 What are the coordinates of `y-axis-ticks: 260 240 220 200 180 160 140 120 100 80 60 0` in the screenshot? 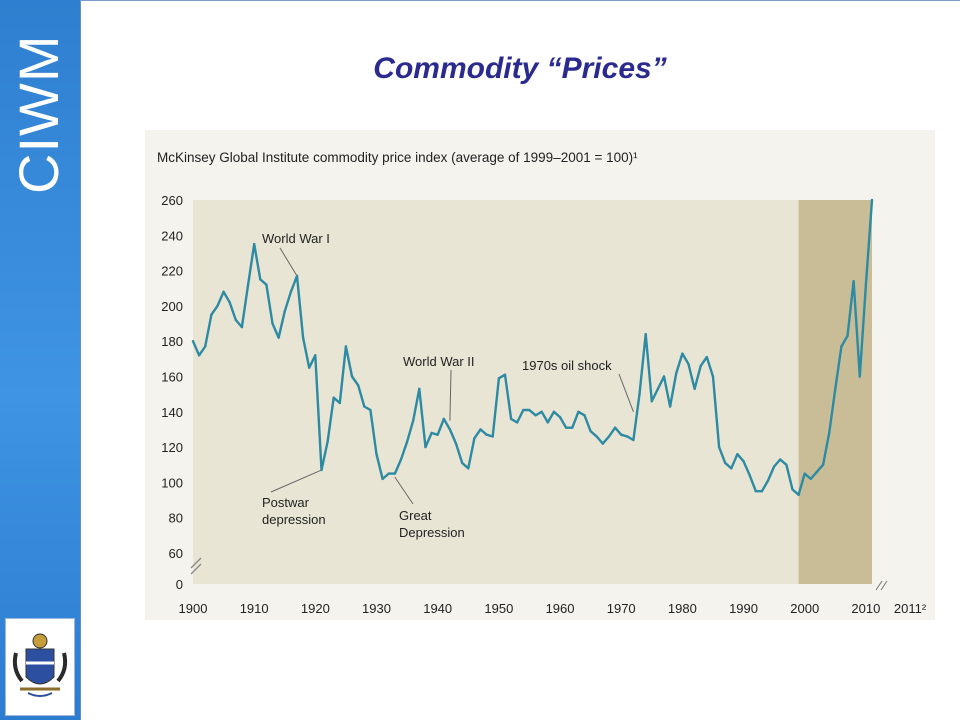 It's located at (172, 392).